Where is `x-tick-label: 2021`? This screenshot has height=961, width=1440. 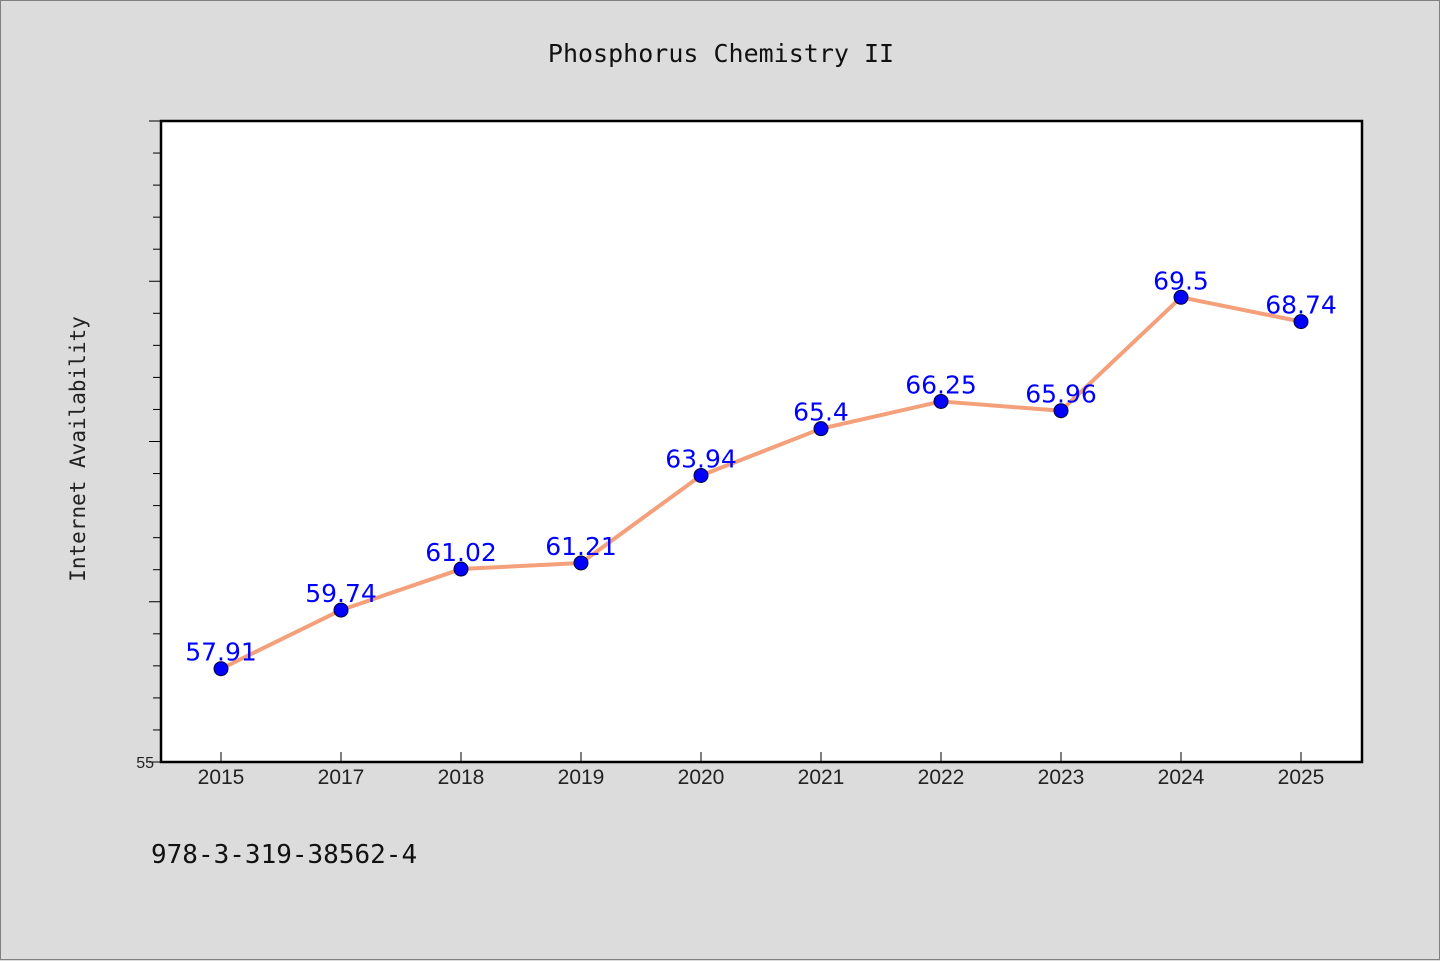 x-tick-label: 2021 is located at coordinates (821, 777).